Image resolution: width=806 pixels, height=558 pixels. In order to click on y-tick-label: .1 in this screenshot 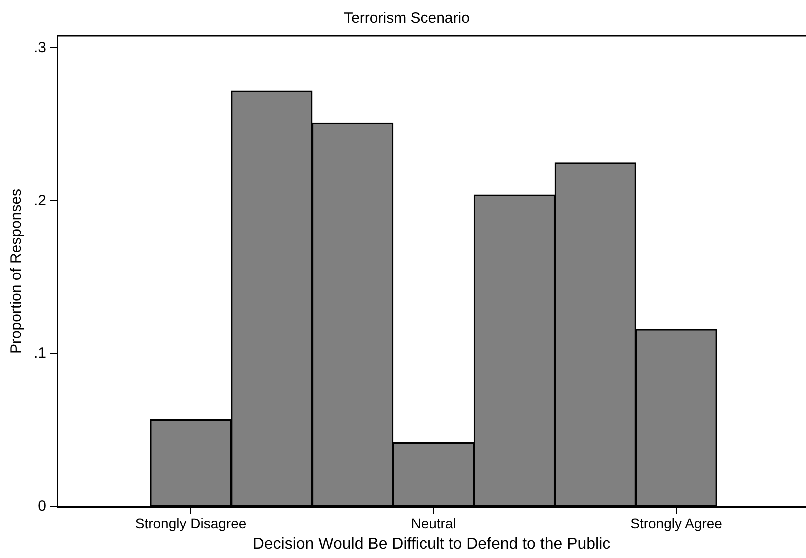, I will do `click(40, 353)`.